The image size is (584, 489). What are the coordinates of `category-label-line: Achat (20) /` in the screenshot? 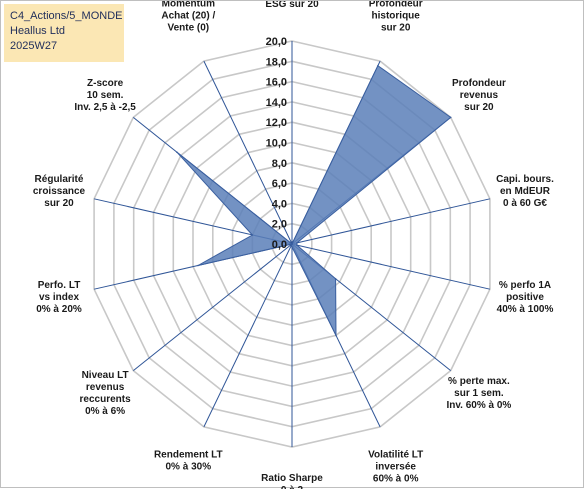 It's located at (188, 16).